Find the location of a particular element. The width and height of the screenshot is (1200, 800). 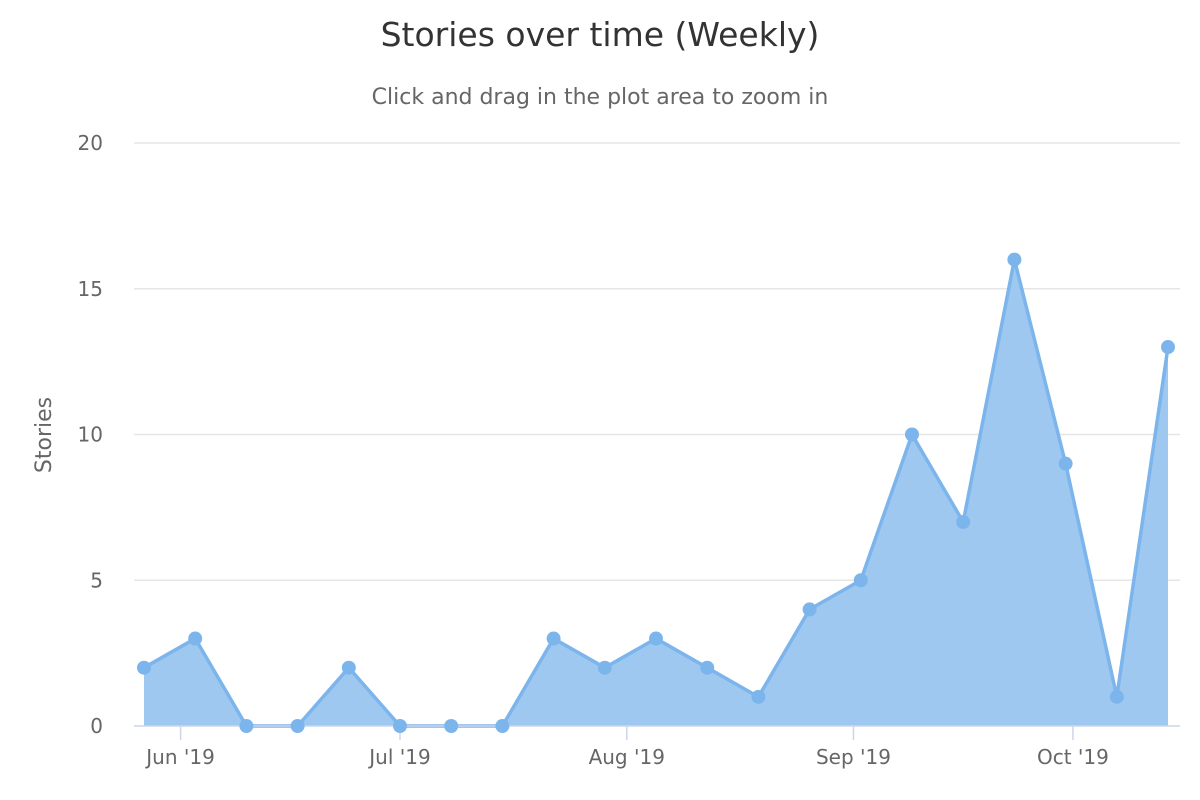

x-tick-label: Sep '19 is located at coordinates (853, 757).